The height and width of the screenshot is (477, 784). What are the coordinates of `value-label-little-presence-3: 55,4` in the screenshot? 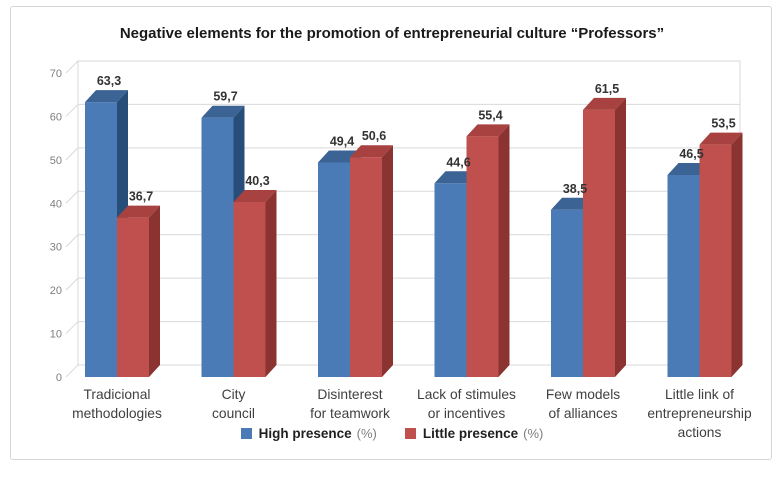 It's located at (490, 115).